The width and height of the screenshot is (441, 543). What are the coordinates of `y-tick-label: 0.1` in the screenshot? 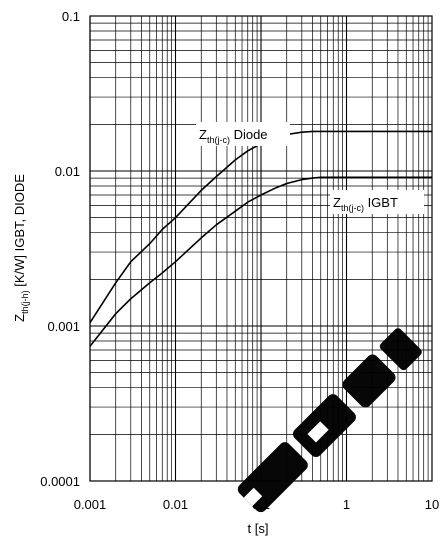 It's located at (71, 16).